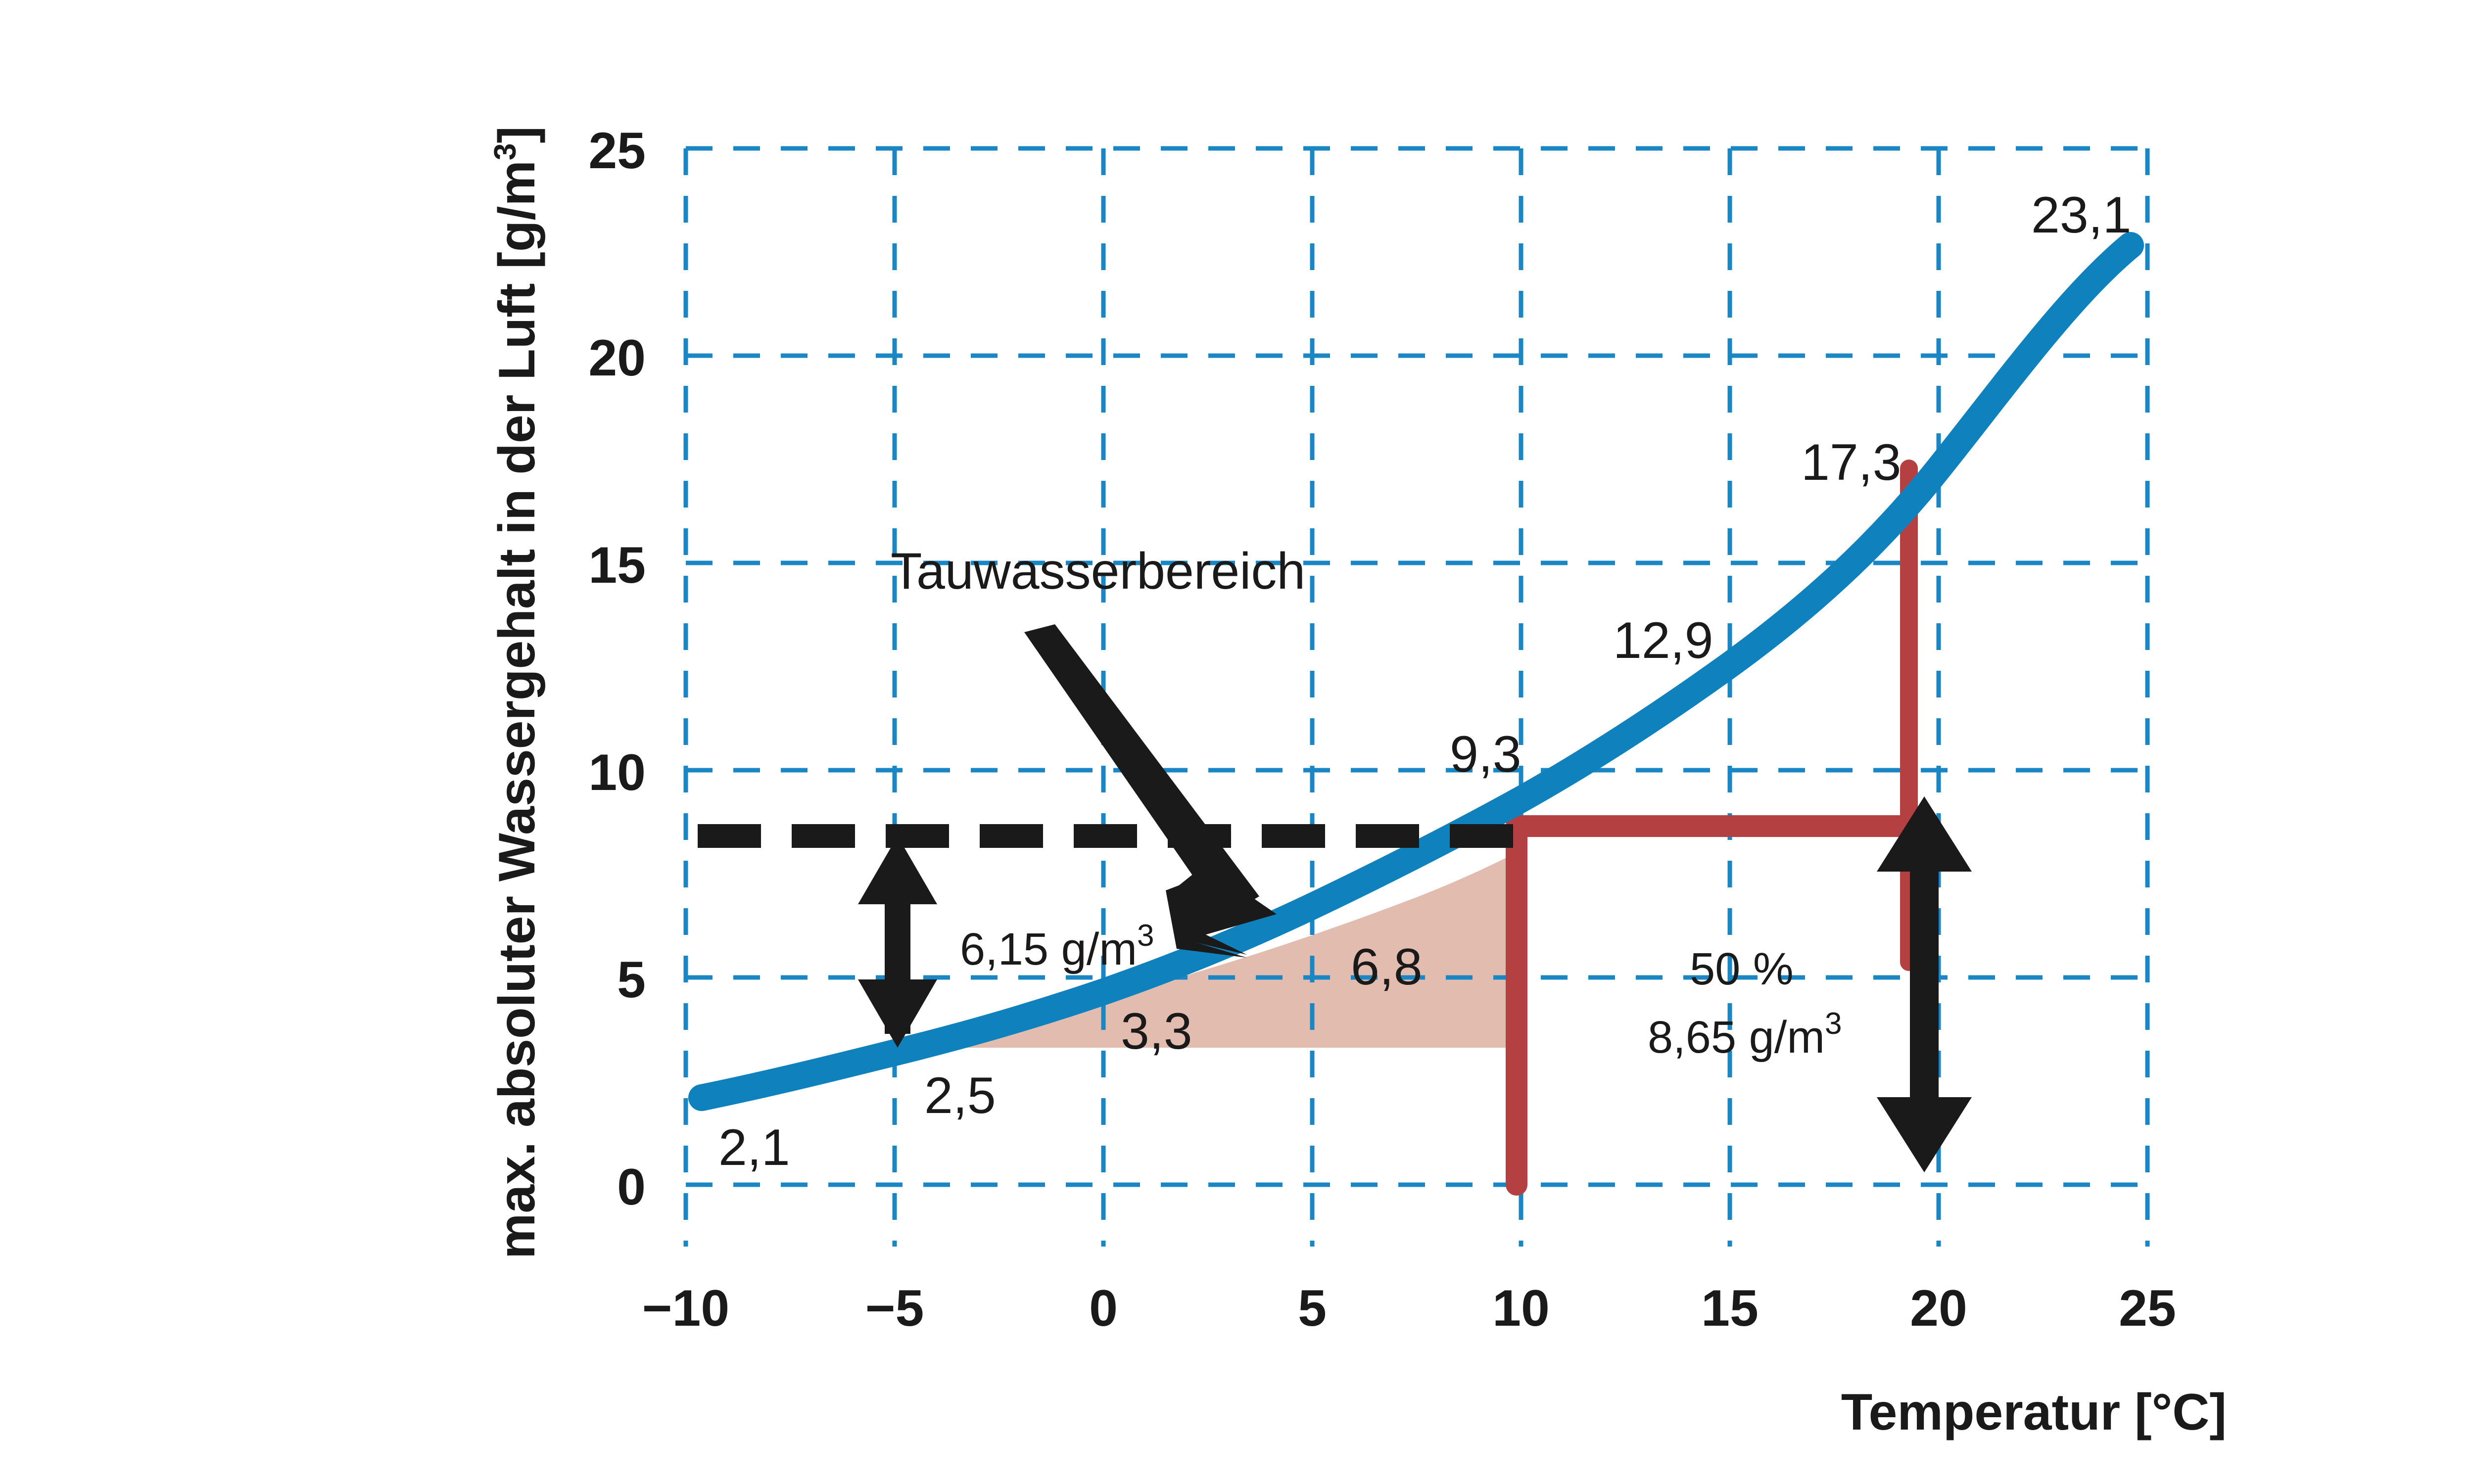 The image size is (2474, 1484). I want to click on xtick-label-25: 25, so click(2147, 1308).